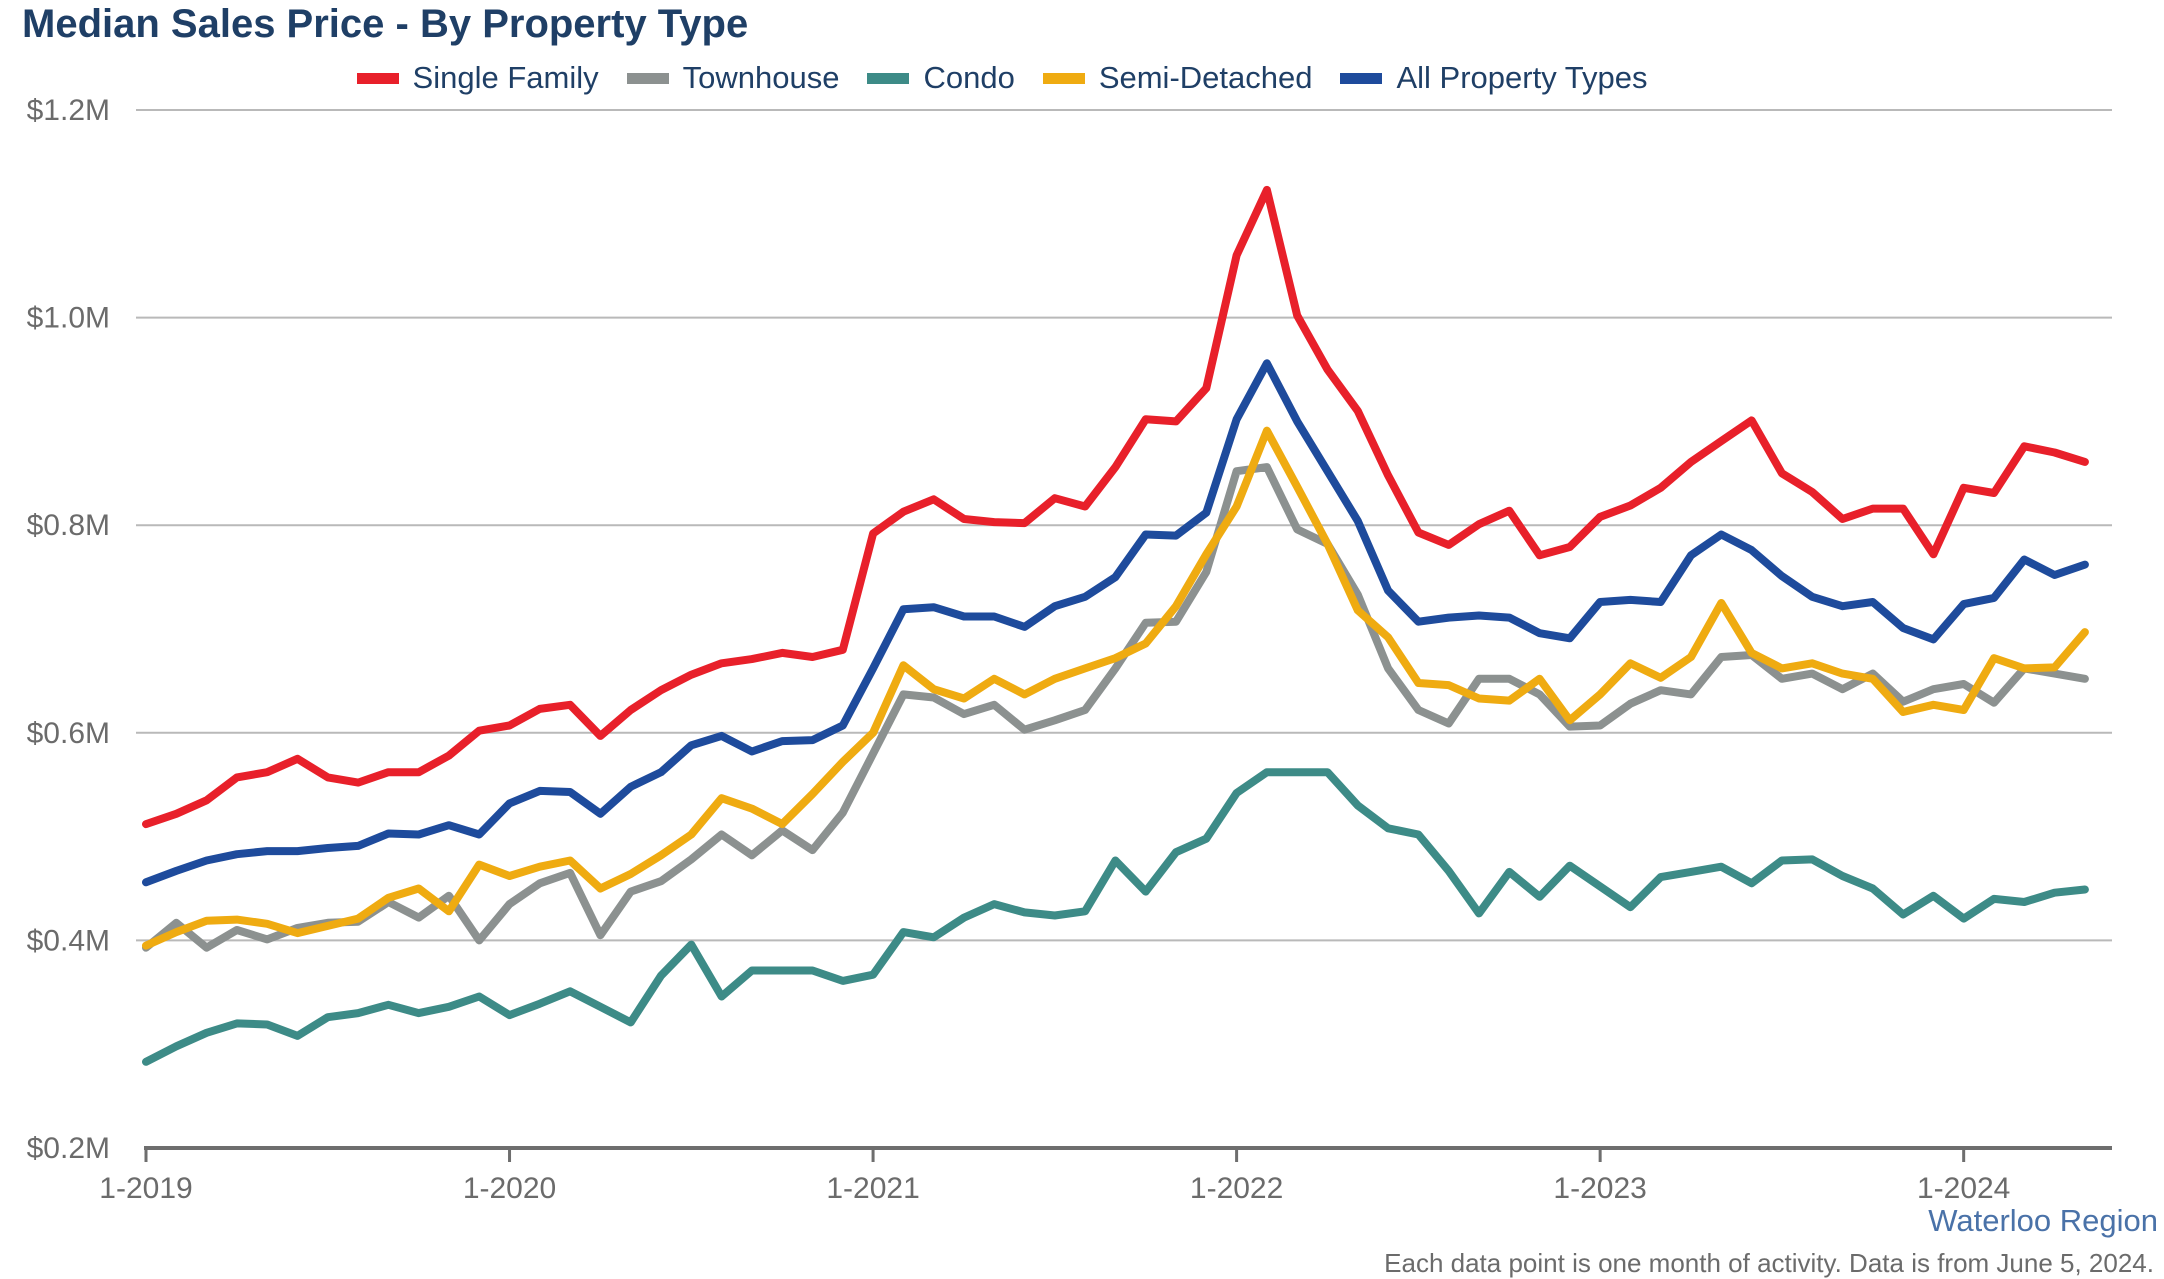  I want to click on y-tick-label: $1.2M, so click(68, 110).